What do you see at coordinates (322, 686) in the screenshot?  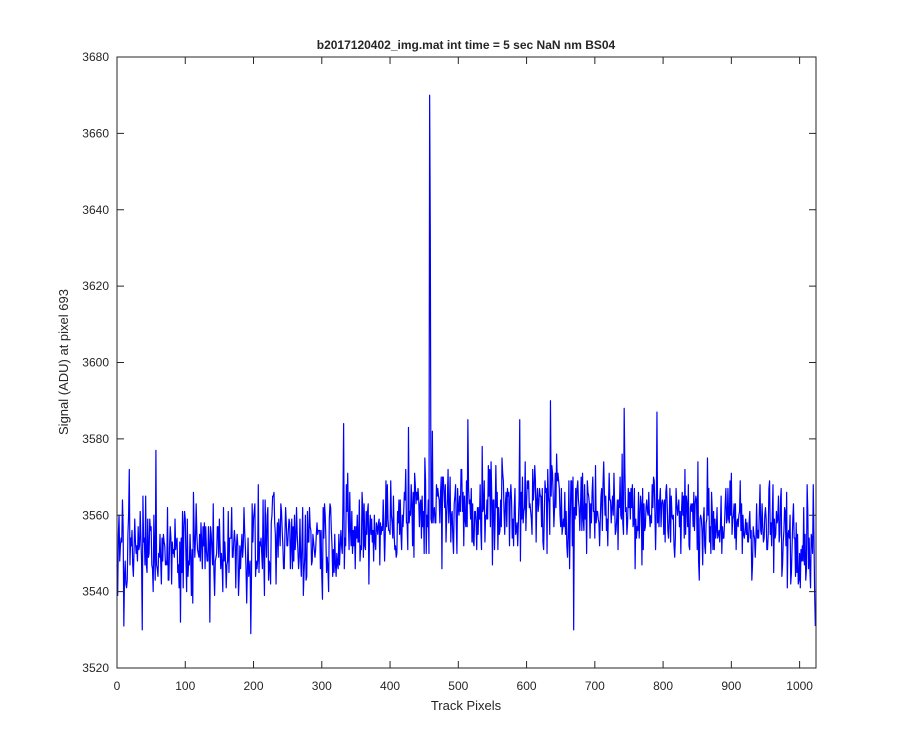 I see `x-tick-label: 300` at bounding box center [322, 686].